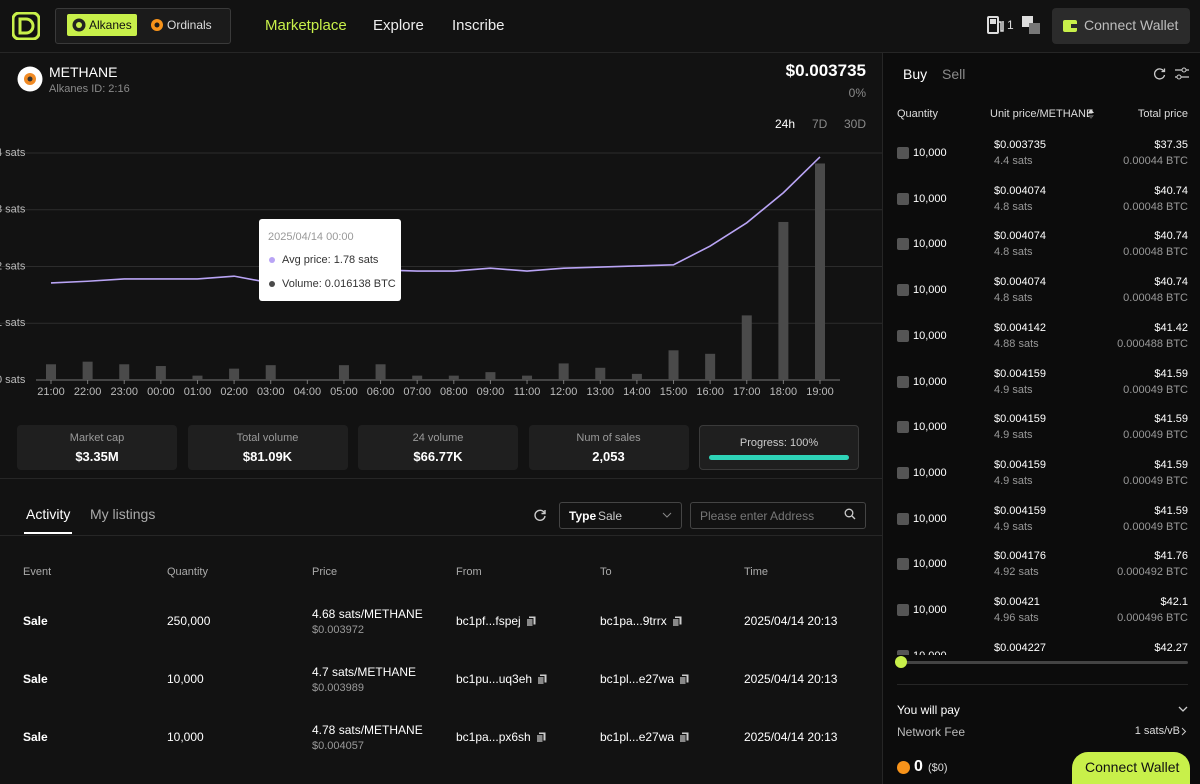 The height and width of the screenshot is (784, 1200). Describe the element at coordinates (306, 25) in the screenshot. I see `nav-link: Marketplace` at that location.